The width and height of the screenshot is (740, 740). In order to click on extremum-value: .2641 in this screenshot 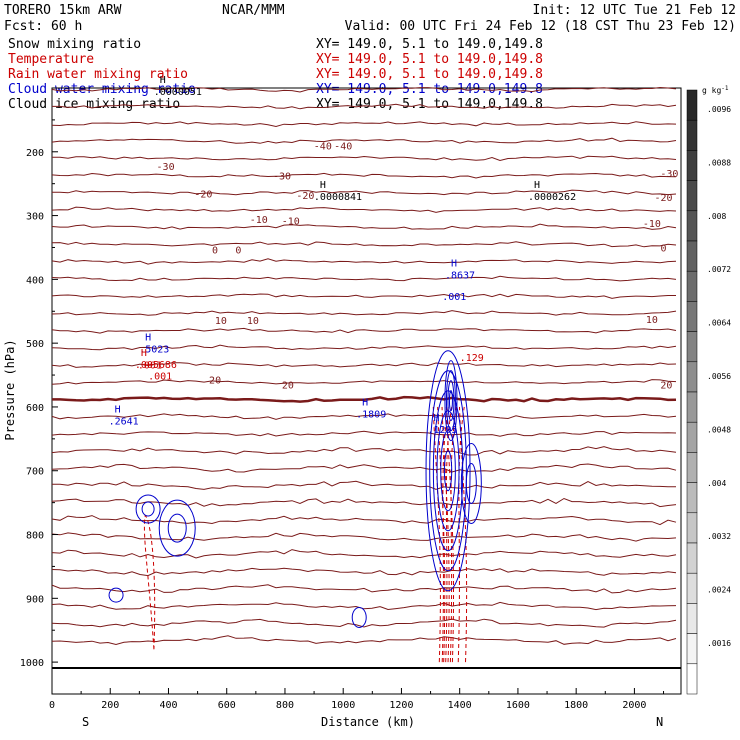, I will do `click(124, 422)`.